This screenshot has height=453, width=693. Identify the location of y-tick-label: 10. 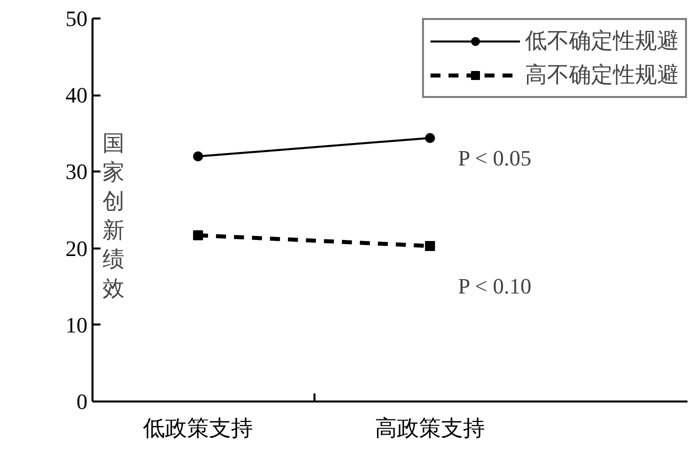
(77, 325).